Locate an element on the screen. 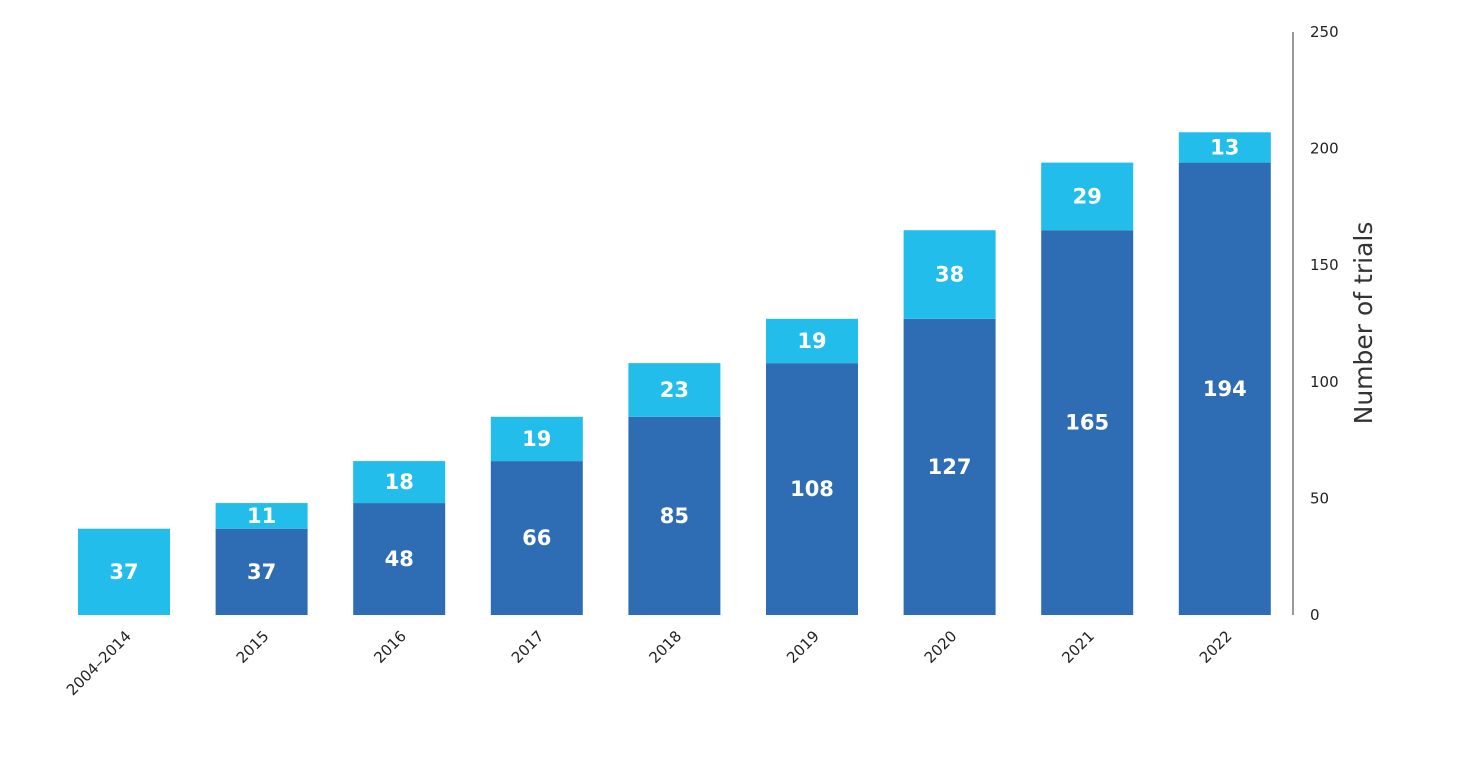 Image resolution: width=1470 pixels, height=783 pixels. y-tick-label: 200 is located at coordinates (1324, 149).